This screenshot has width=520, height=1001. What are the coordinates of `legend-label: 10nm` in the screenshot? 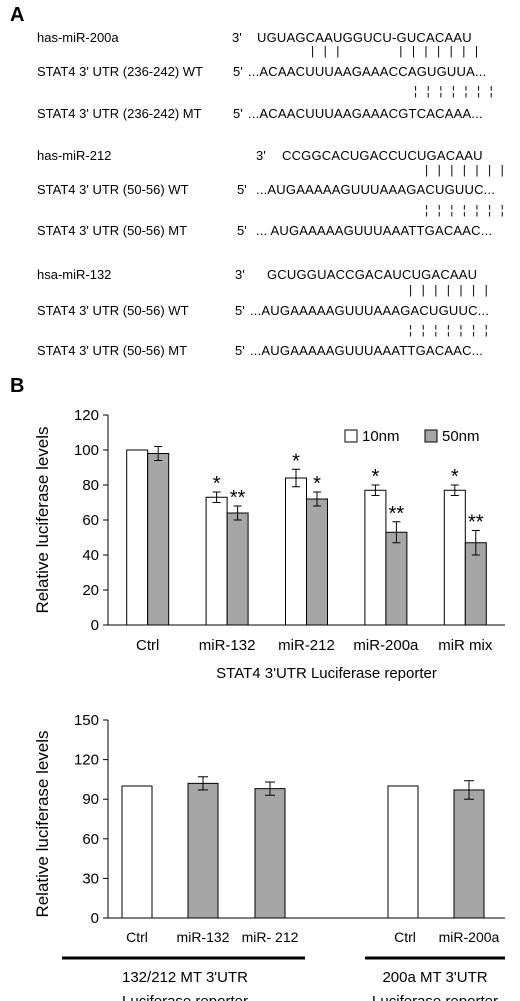 It's located at (381, 436).